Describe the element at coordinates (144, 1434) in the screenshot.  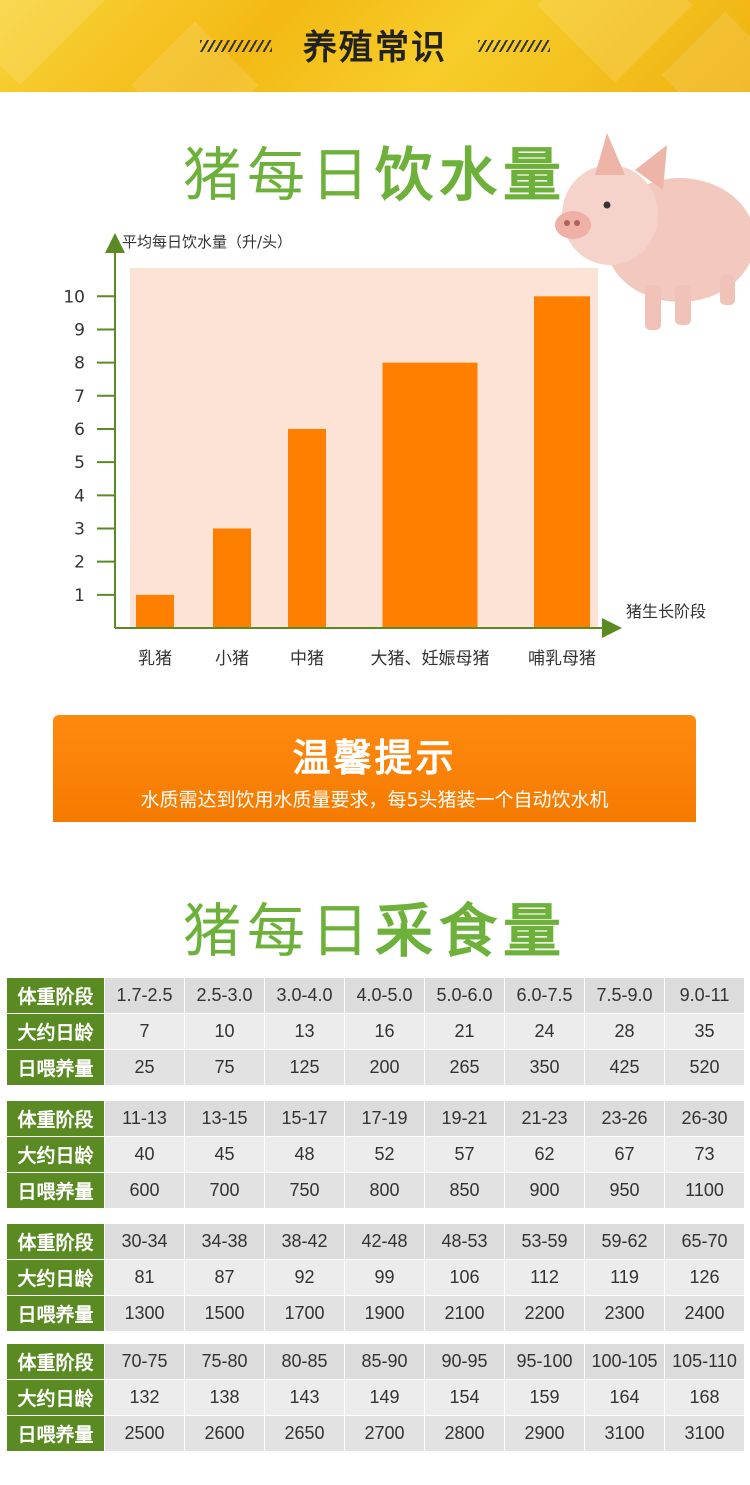
I see `table-cell: 2500` at that location.